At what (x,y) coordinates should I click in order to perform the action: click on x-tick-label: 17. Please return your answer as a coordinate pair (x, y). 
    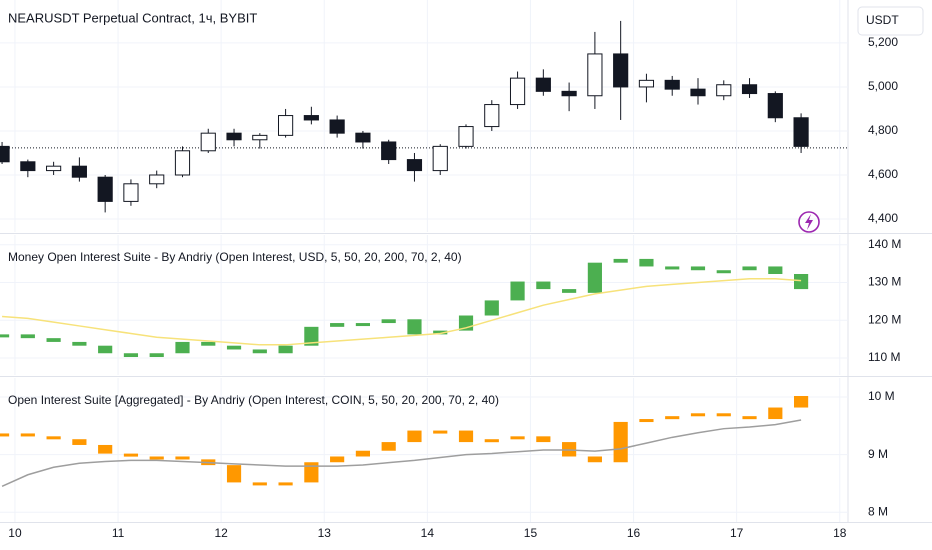
    Looking at the image, I should click on (737, 533).